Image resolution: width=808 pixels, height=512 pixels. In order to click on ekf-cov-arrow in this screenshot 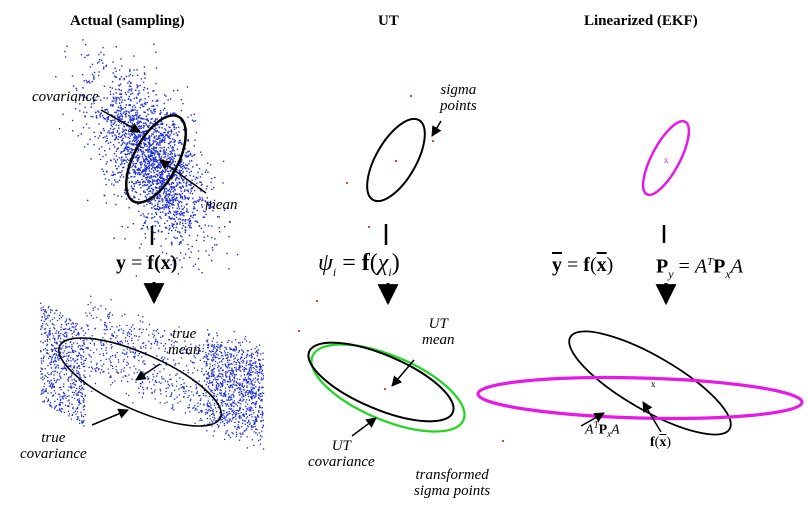, I will do `click(592, 419)`.